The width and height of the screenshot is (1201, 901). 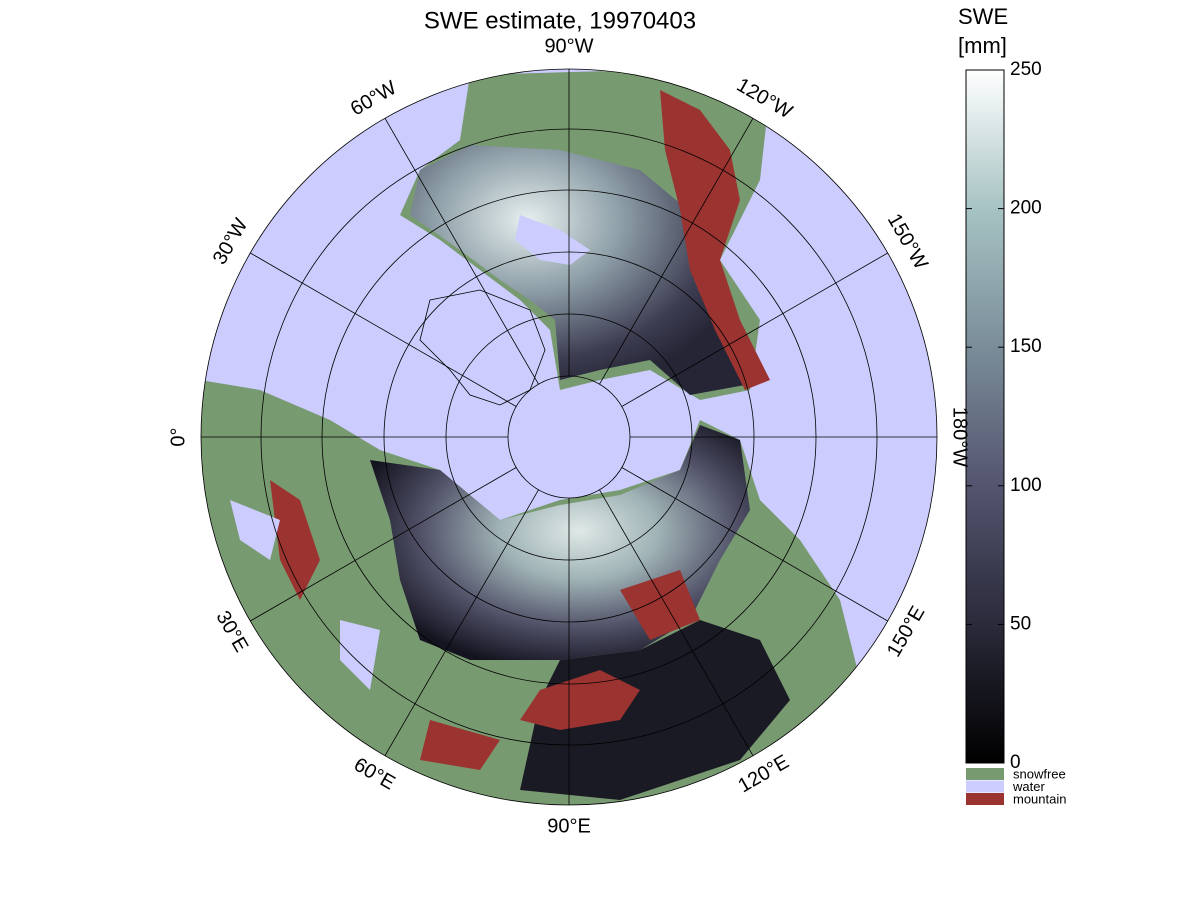 I want to click on colorbar-tick-label: 150, so click(x=1026, y=346).